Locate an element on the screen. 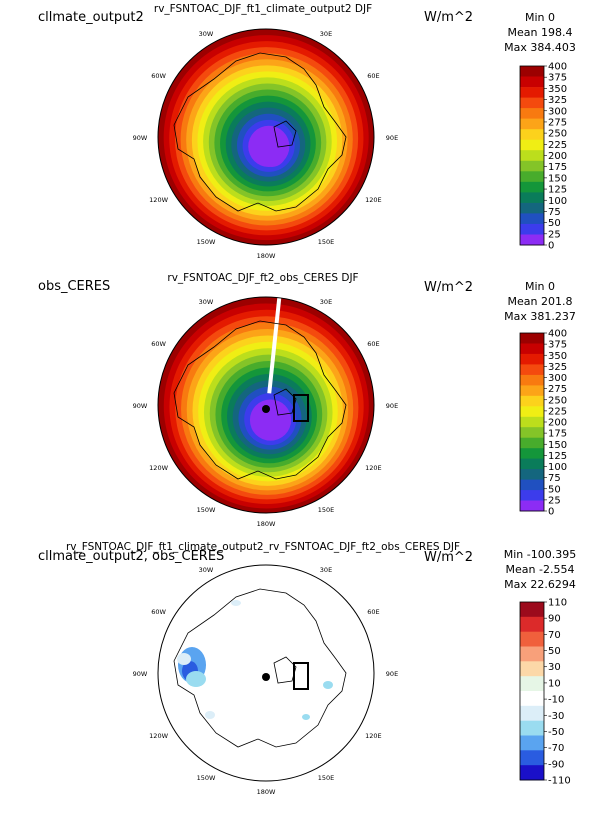 The image size is (606, 814). stat-mean: Mean 201.8 is located at coordinates (540, 301).